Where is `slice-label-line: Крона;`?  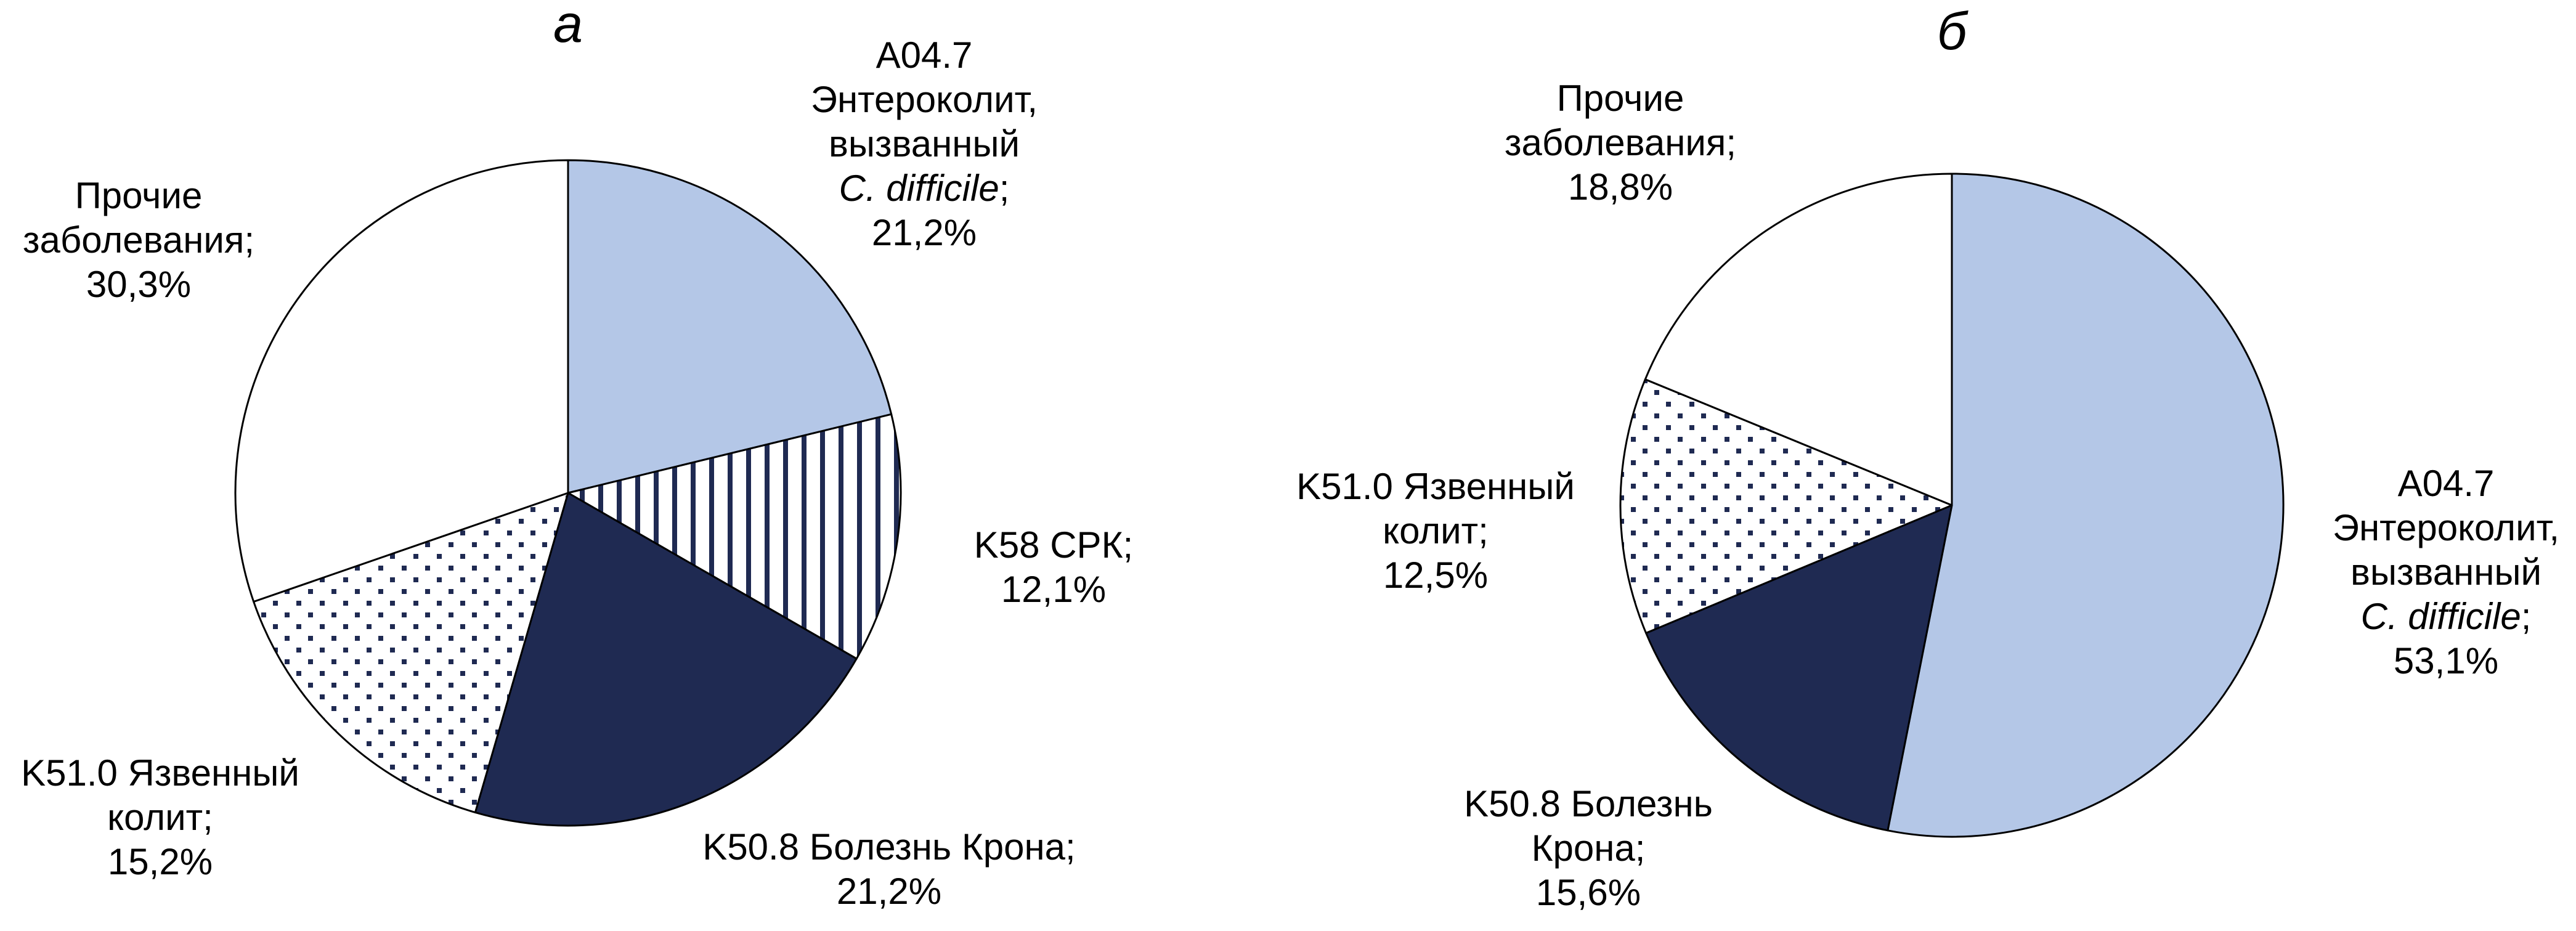 slice-label-line: Крона; is located at coordinates (1589, 848).